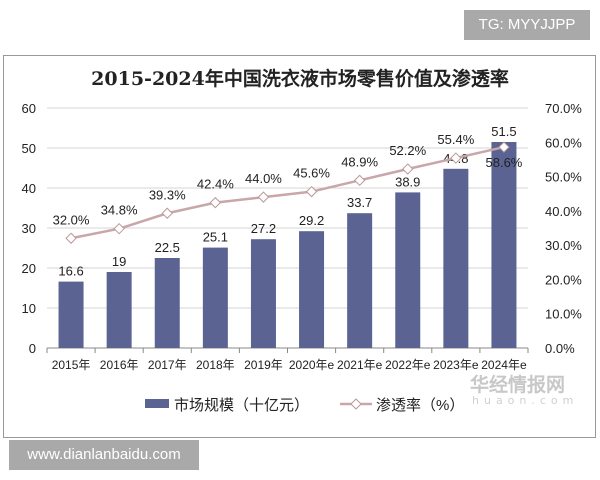 The width and height of the screenshot is (600, 480). I want to click on bar-label: 19, so click(119, 261).